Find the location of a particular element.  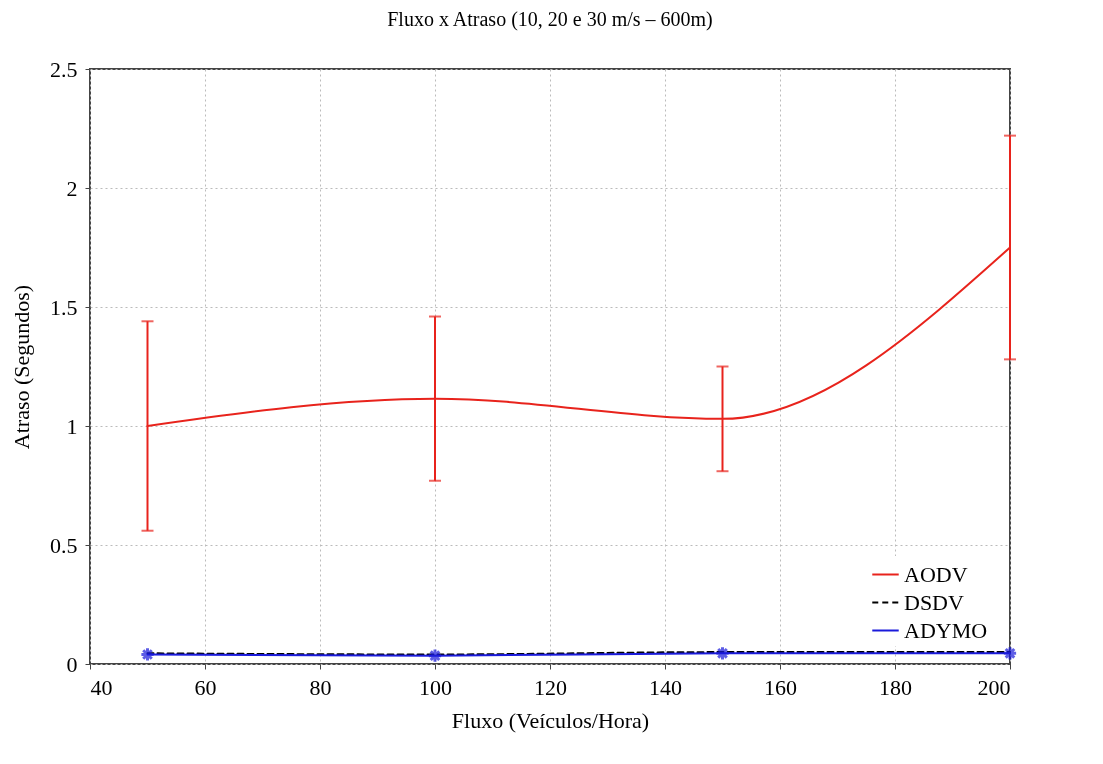

y-tick-label: 1 is located at coordinates (72, 426).